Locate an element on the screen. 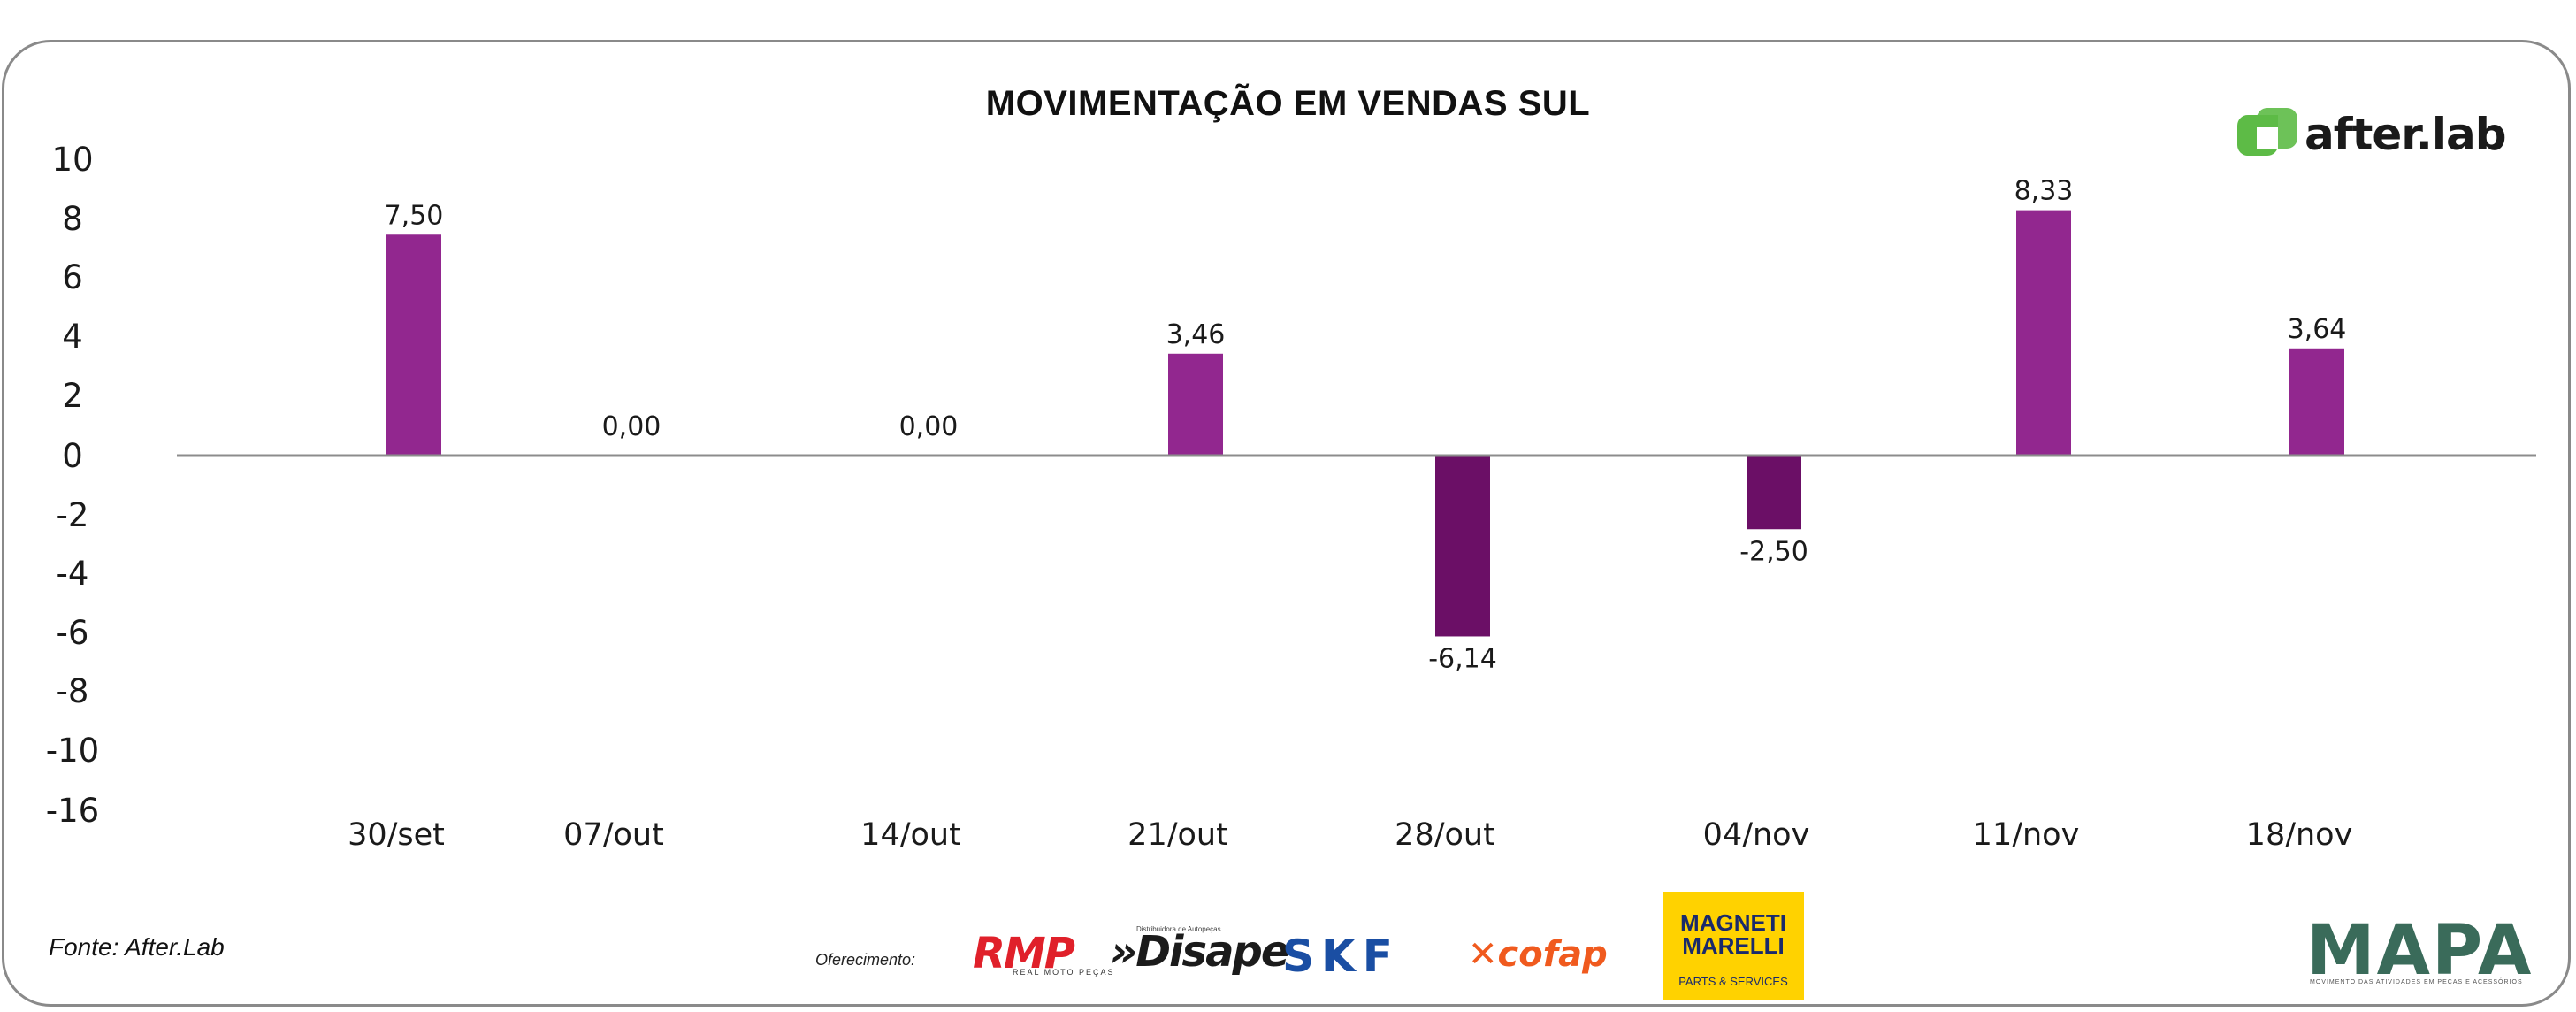 Image resolution: width=2576 pixels, height=1012 pixels. x-category-label: 18/nov is located at coordinates (2299, 835).